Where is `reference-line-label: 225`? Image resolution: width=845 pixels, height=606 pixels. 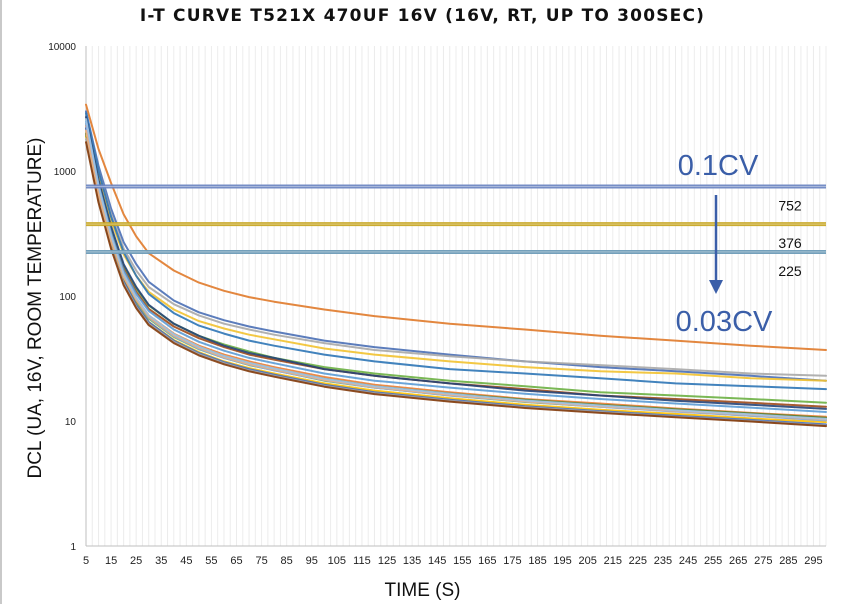
reference-line-label: 225 is located at coordinates (790, 271).